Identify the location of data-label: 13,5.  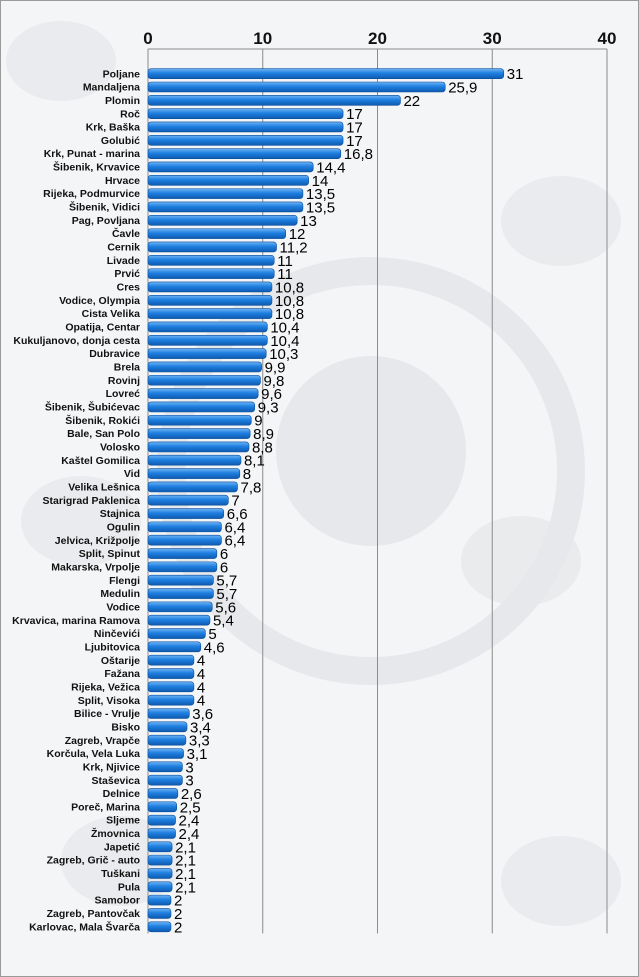
(320, 194).